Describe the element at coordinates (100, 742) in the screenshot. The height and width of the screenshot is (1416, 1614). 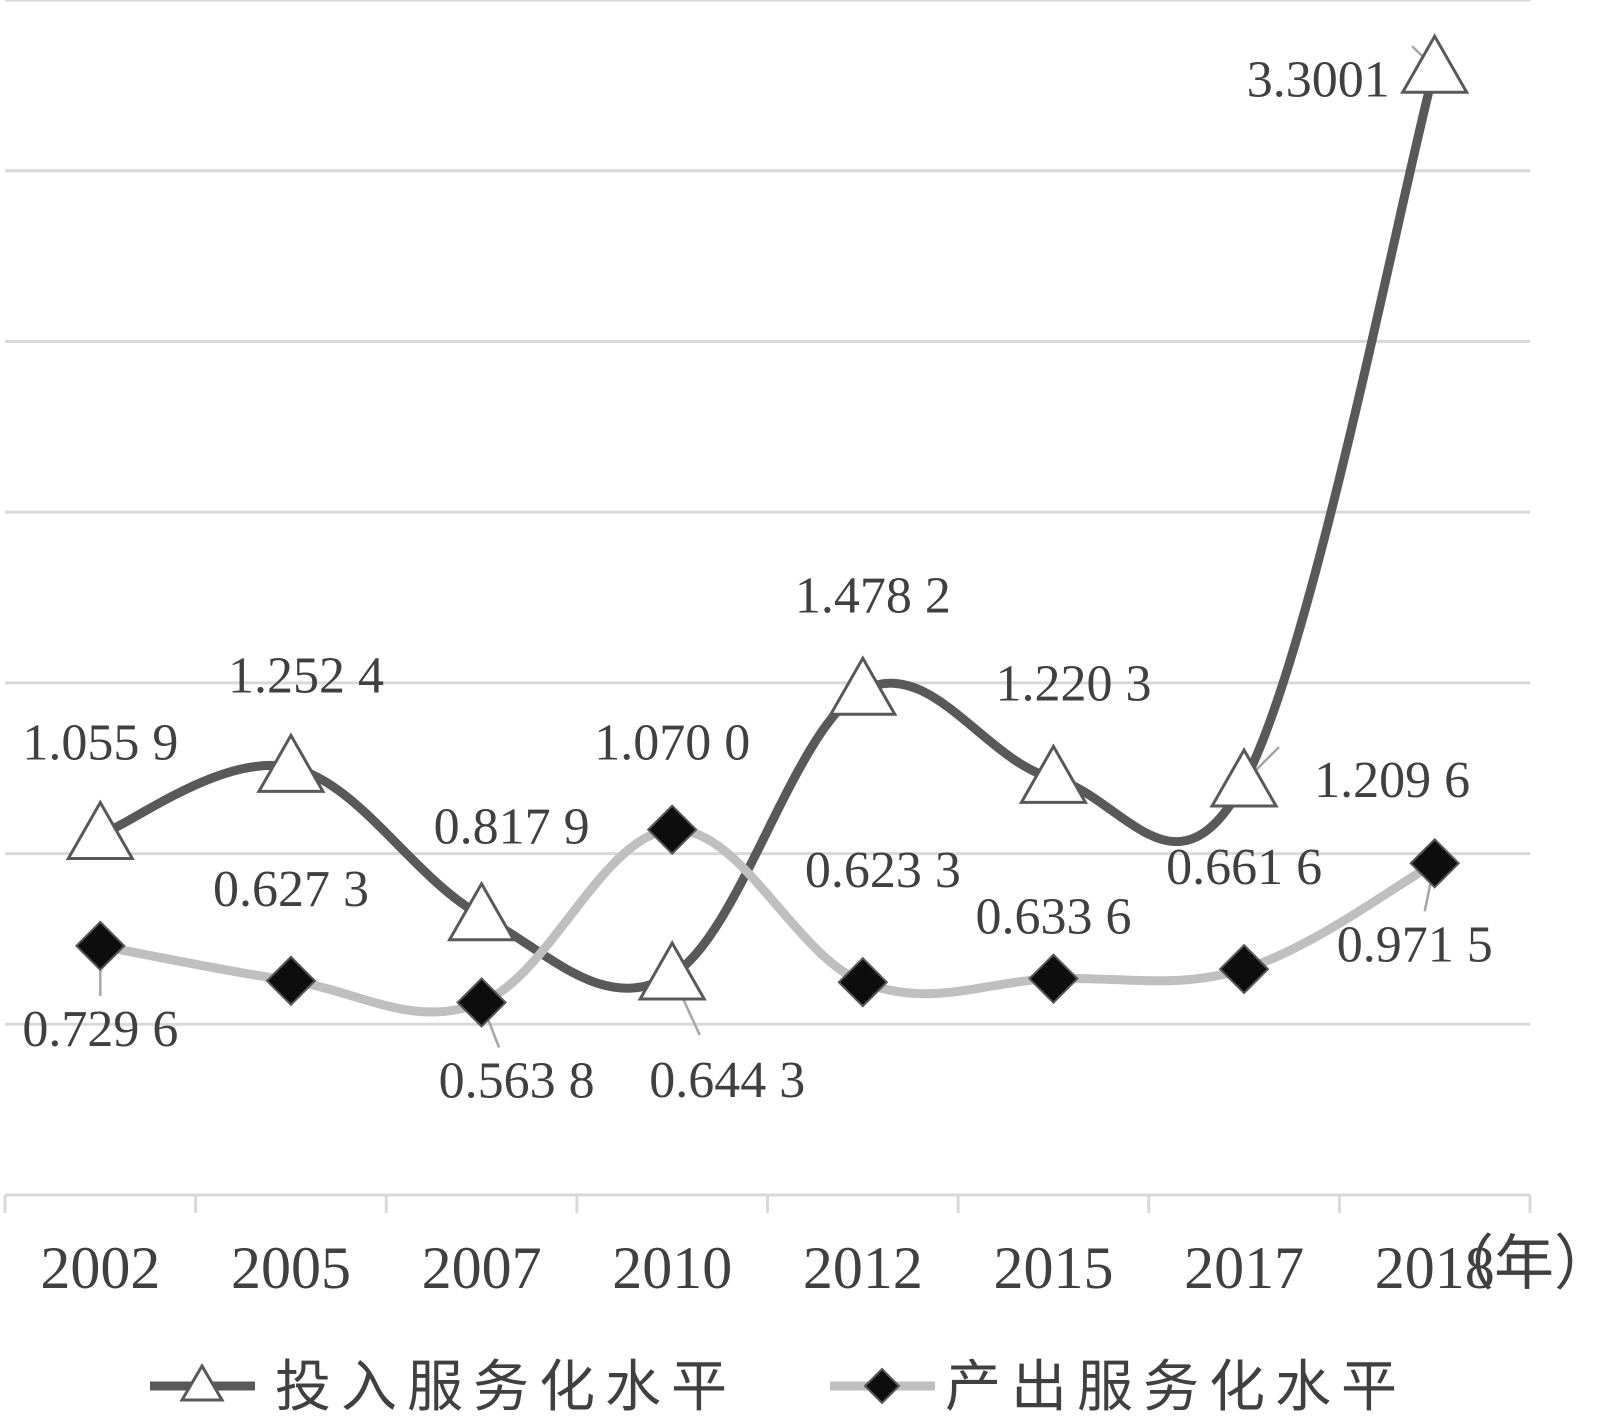
I see `data-label-input-2002: 1.055 9` at that location.